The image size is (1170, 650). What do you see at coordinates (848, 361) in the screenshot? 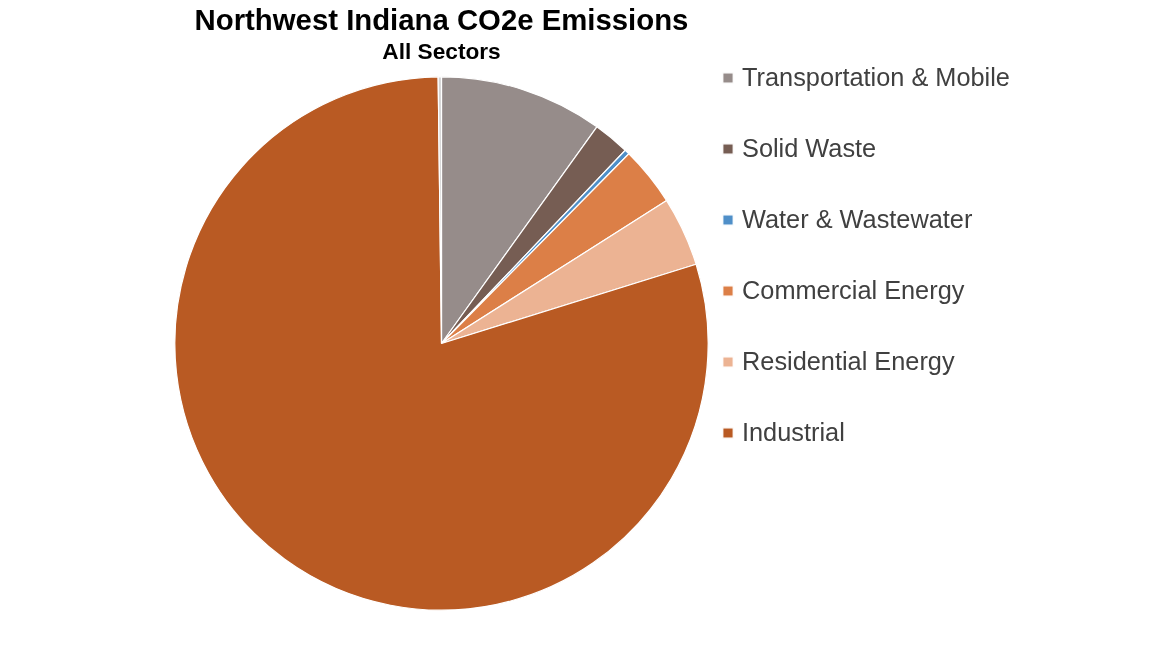
I see `legend-label: Residential Energy` at bounding box center [848, 361].